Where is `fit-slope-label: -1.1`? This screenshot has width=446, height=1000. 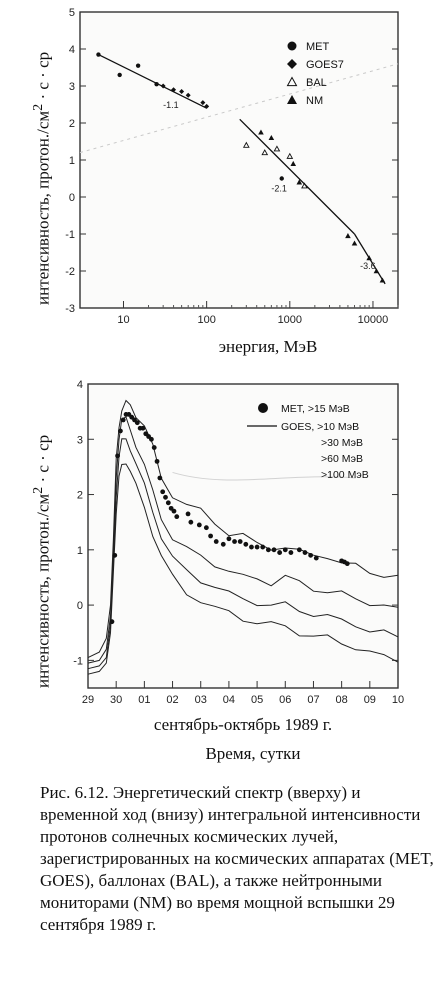
fit-slope-label: -1.1 is located at coordinates (171, 105).